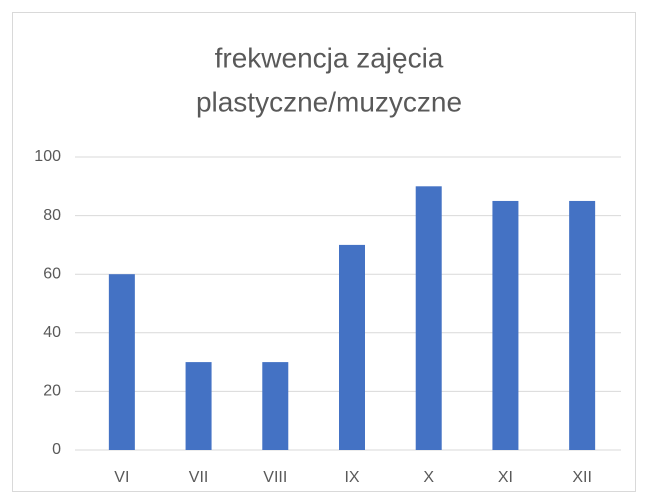 This screenshot has height=504, width=647. What do you see at coordinates (56, 449) in the screenshot?
I see `y-tick-label: 0` at bounding box center [56, 449].